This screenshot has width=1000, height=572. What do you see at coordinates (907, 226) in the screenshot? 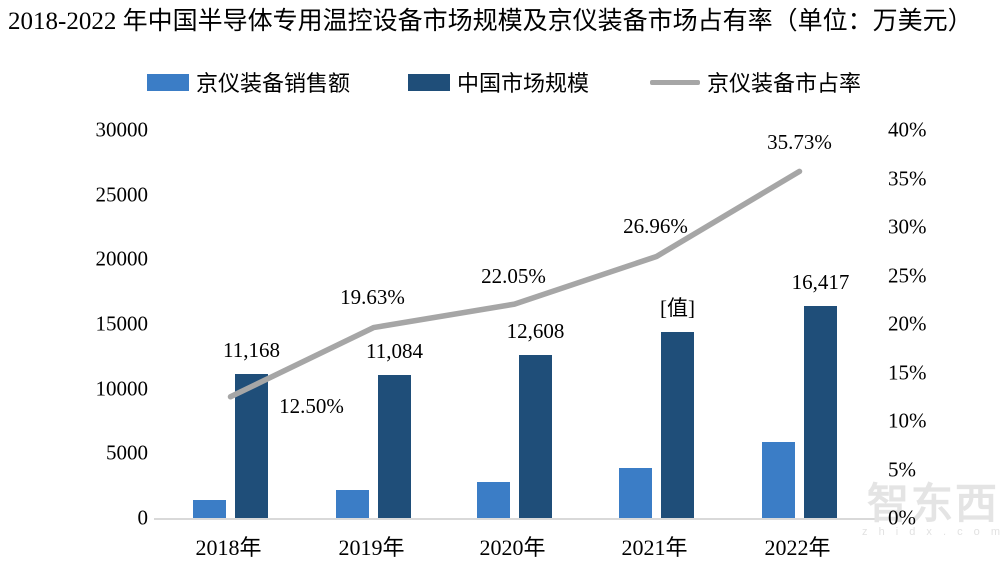
I see `right-axis-tick: 30%` at bounding box center [907, 226].